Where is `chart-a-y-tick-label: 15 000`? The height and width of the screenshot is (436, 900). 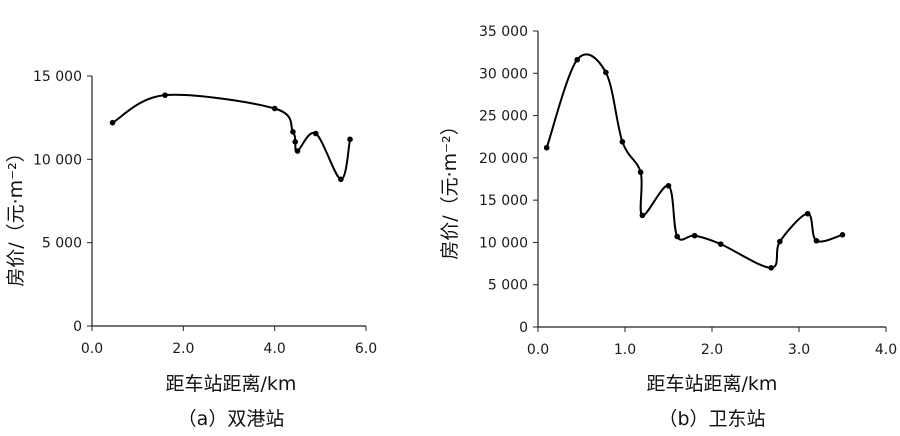 chart-a-y-tick-label: 15 000 is located at coordinates (57, 77).